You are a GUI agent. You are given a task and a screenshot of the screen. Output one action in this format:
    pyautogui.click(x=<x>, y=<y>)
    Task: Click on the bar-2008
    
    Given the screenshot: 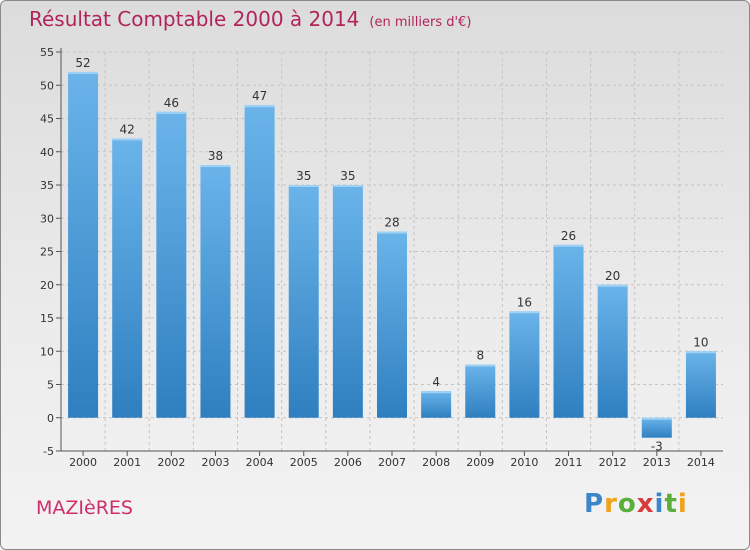 What is the action you would take?
    pyautogui.click(x=436, y=404)
    